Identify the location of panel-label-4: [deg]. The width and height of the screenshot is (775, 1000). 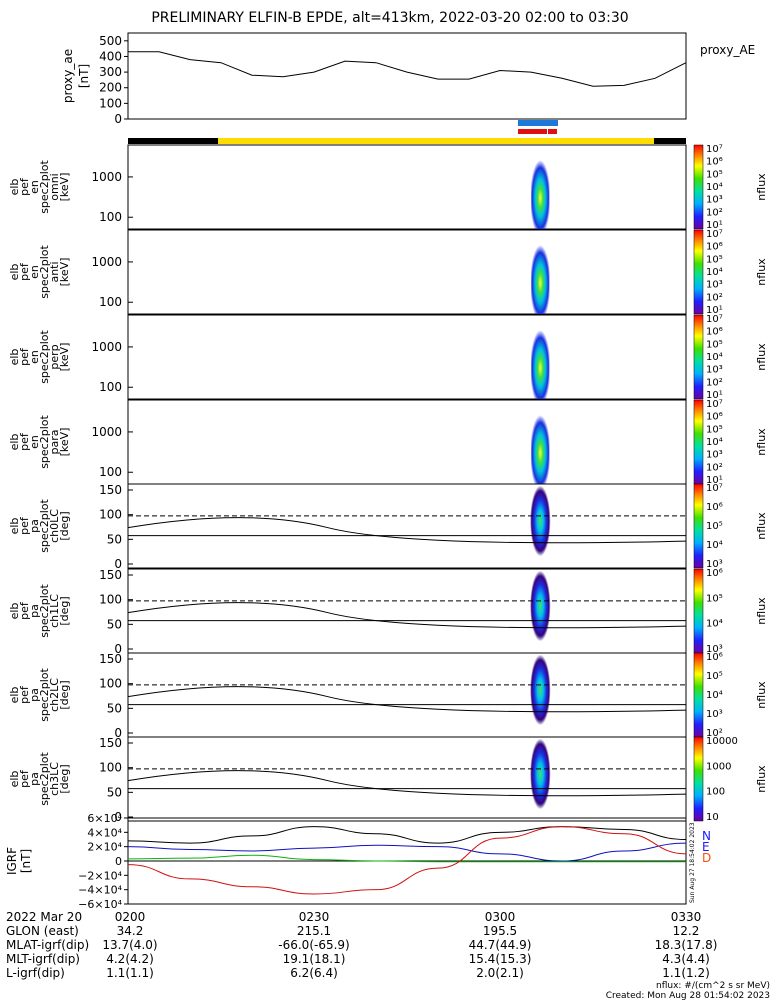
(64, 525).